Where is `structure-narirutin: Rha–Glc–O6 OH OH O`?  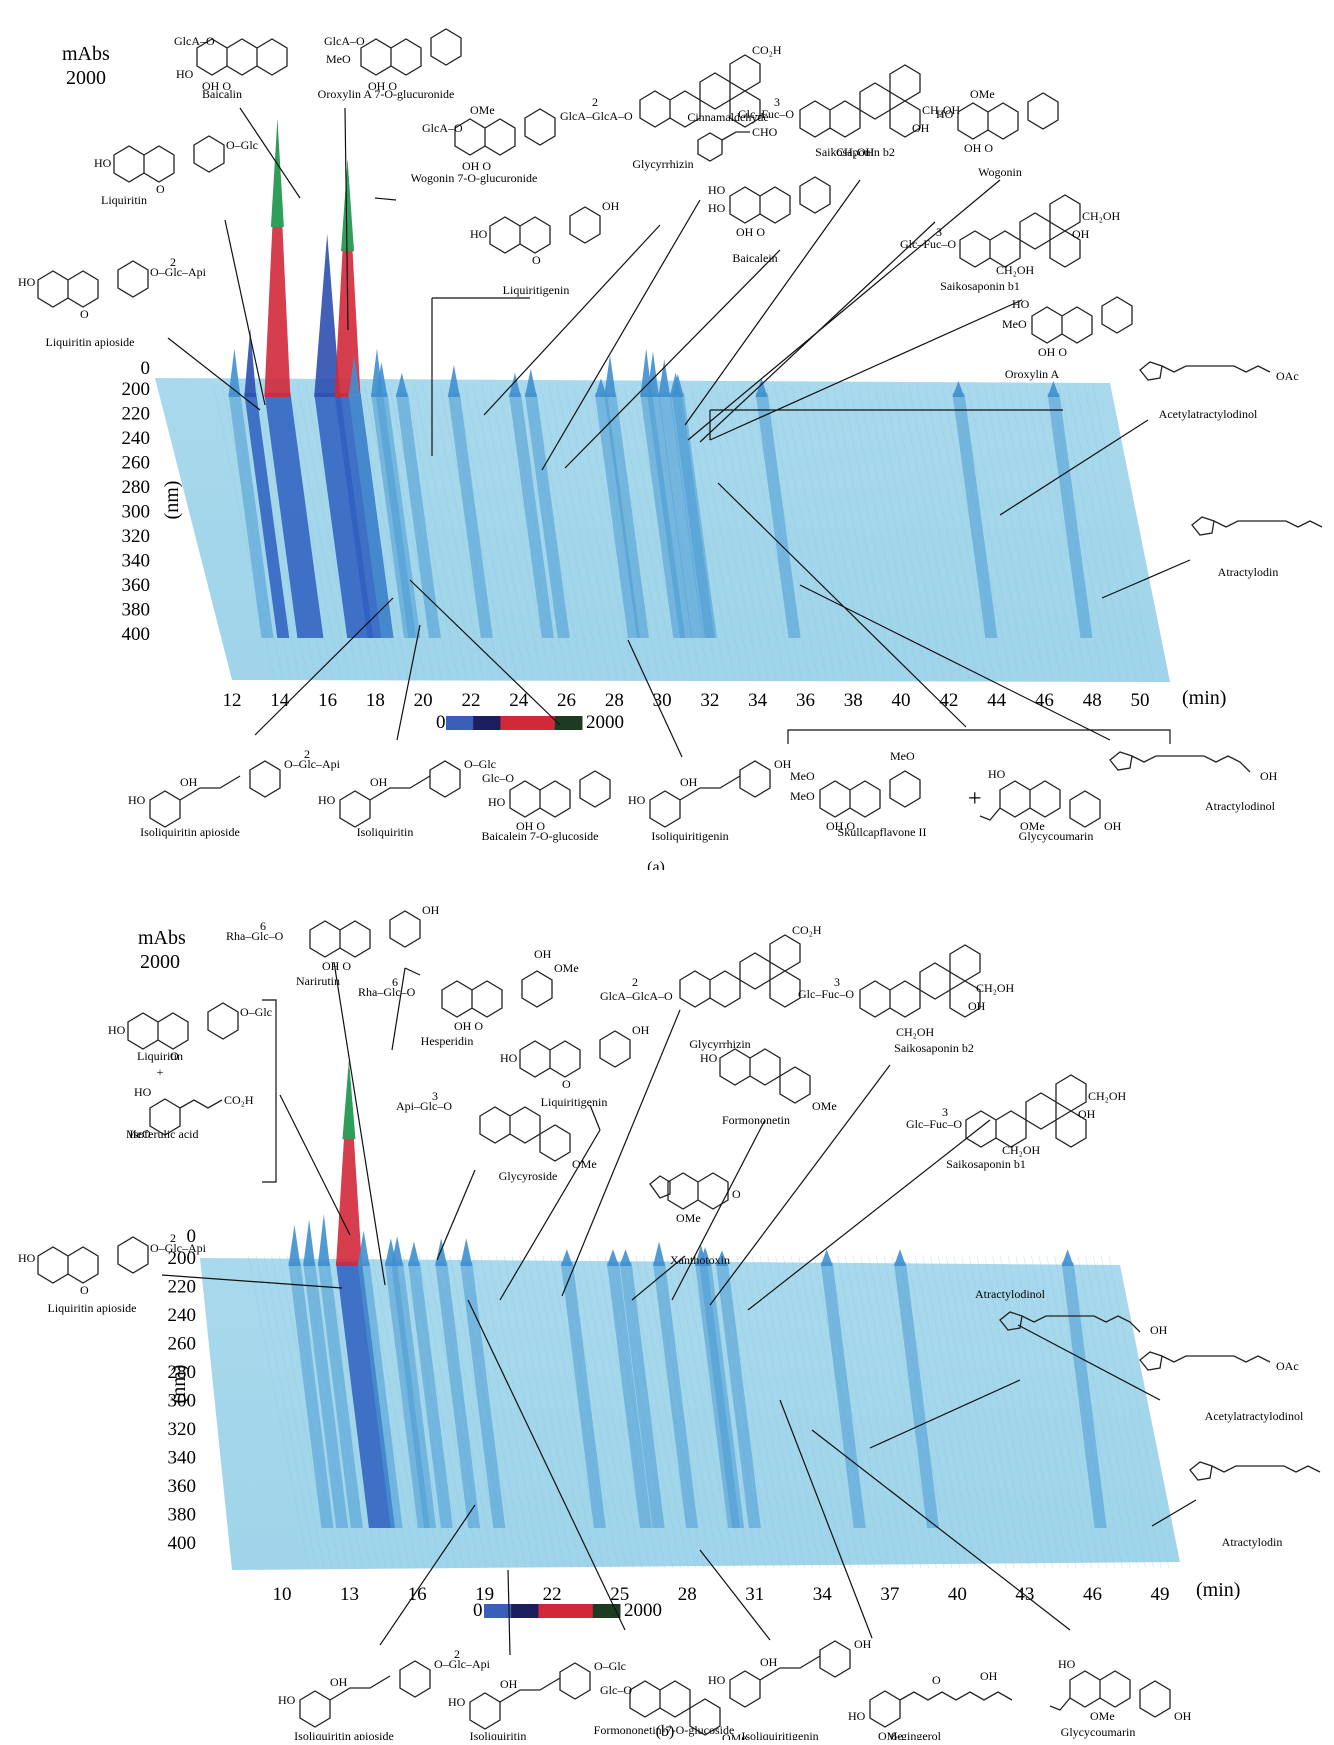
structure-narirutin: Rha–Glc–O6 OH OH O is located at coordinates (333, 938).